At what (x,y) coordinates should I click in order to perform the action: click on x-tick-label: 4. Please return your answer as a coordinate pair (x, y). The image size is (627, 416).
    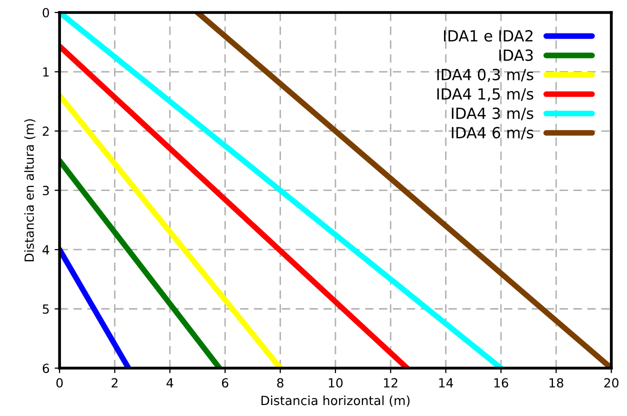
    Looking at the image, I should click on (170, 383).